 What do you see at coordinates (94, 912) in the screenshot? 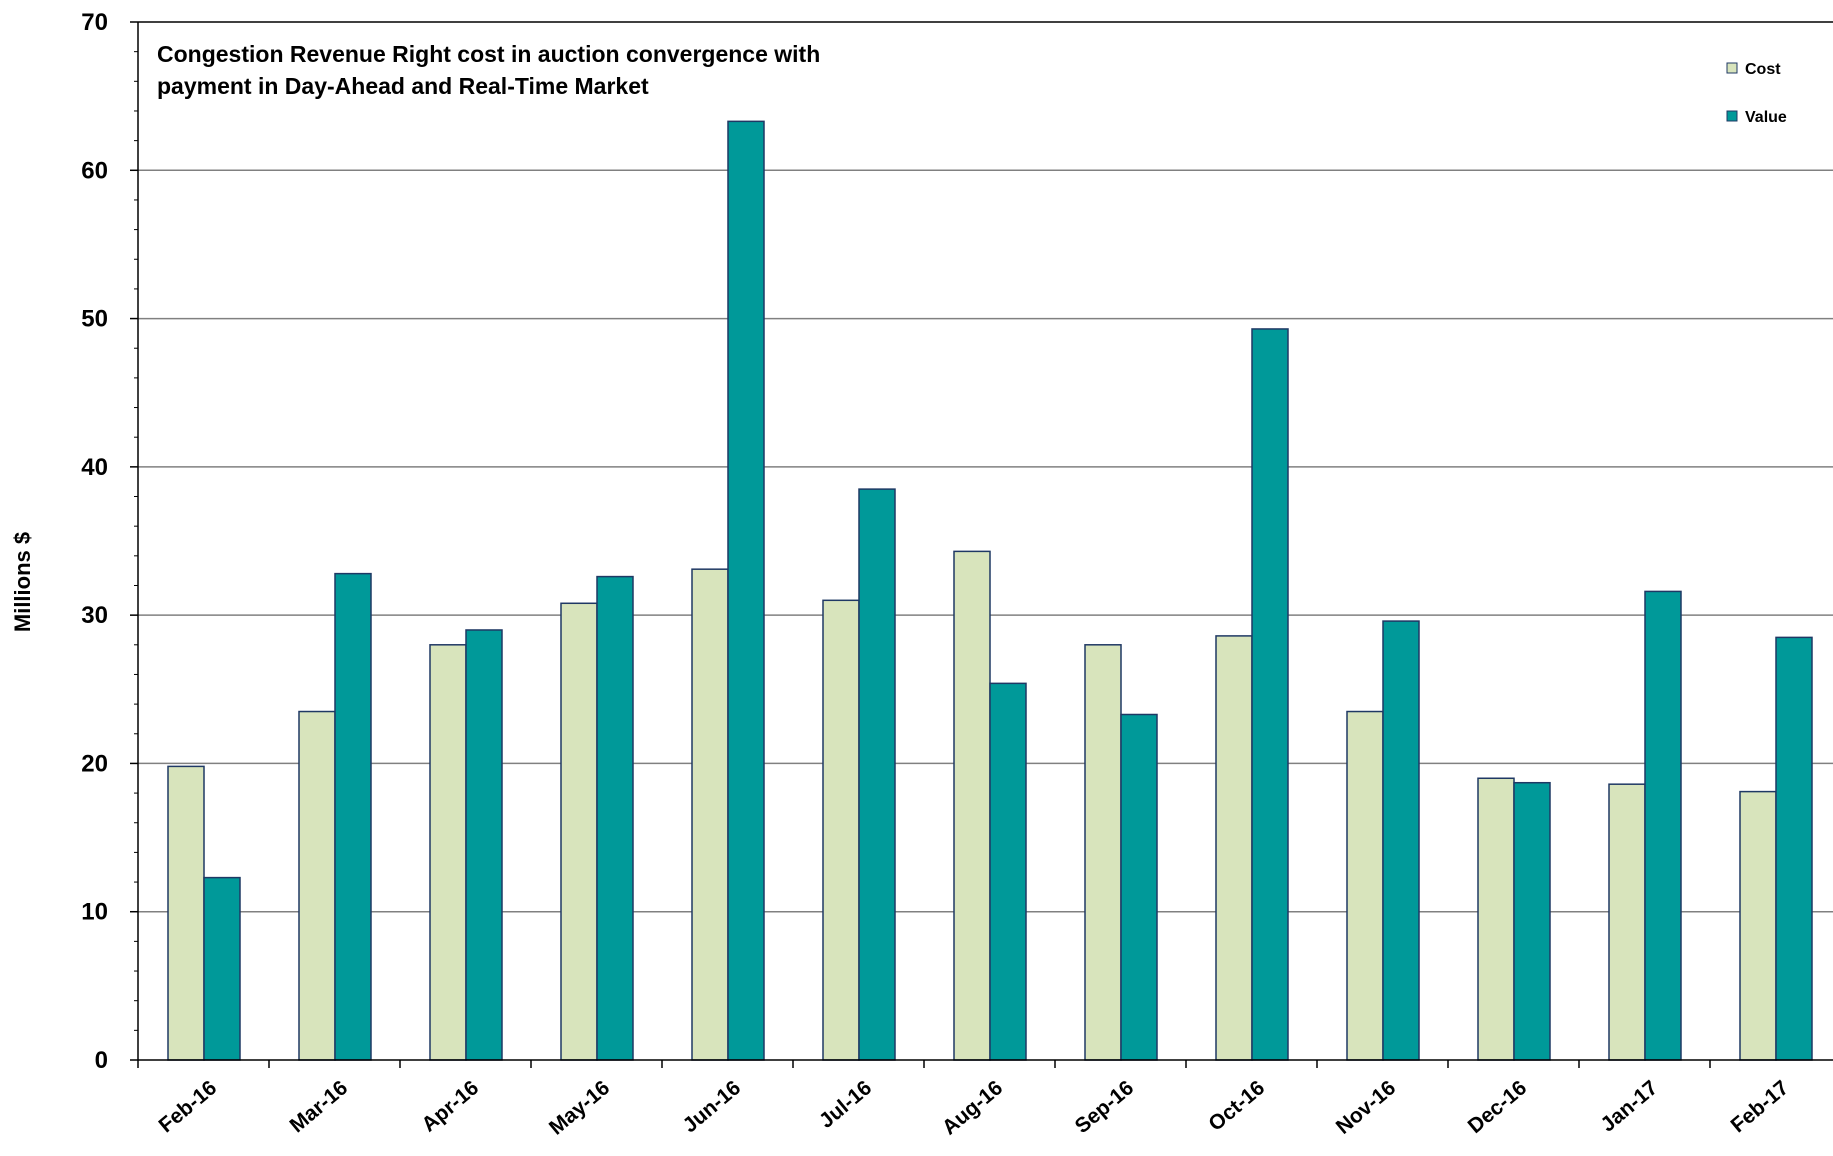
I see `y-tick-label: 10` at bounding box center [94, 912].